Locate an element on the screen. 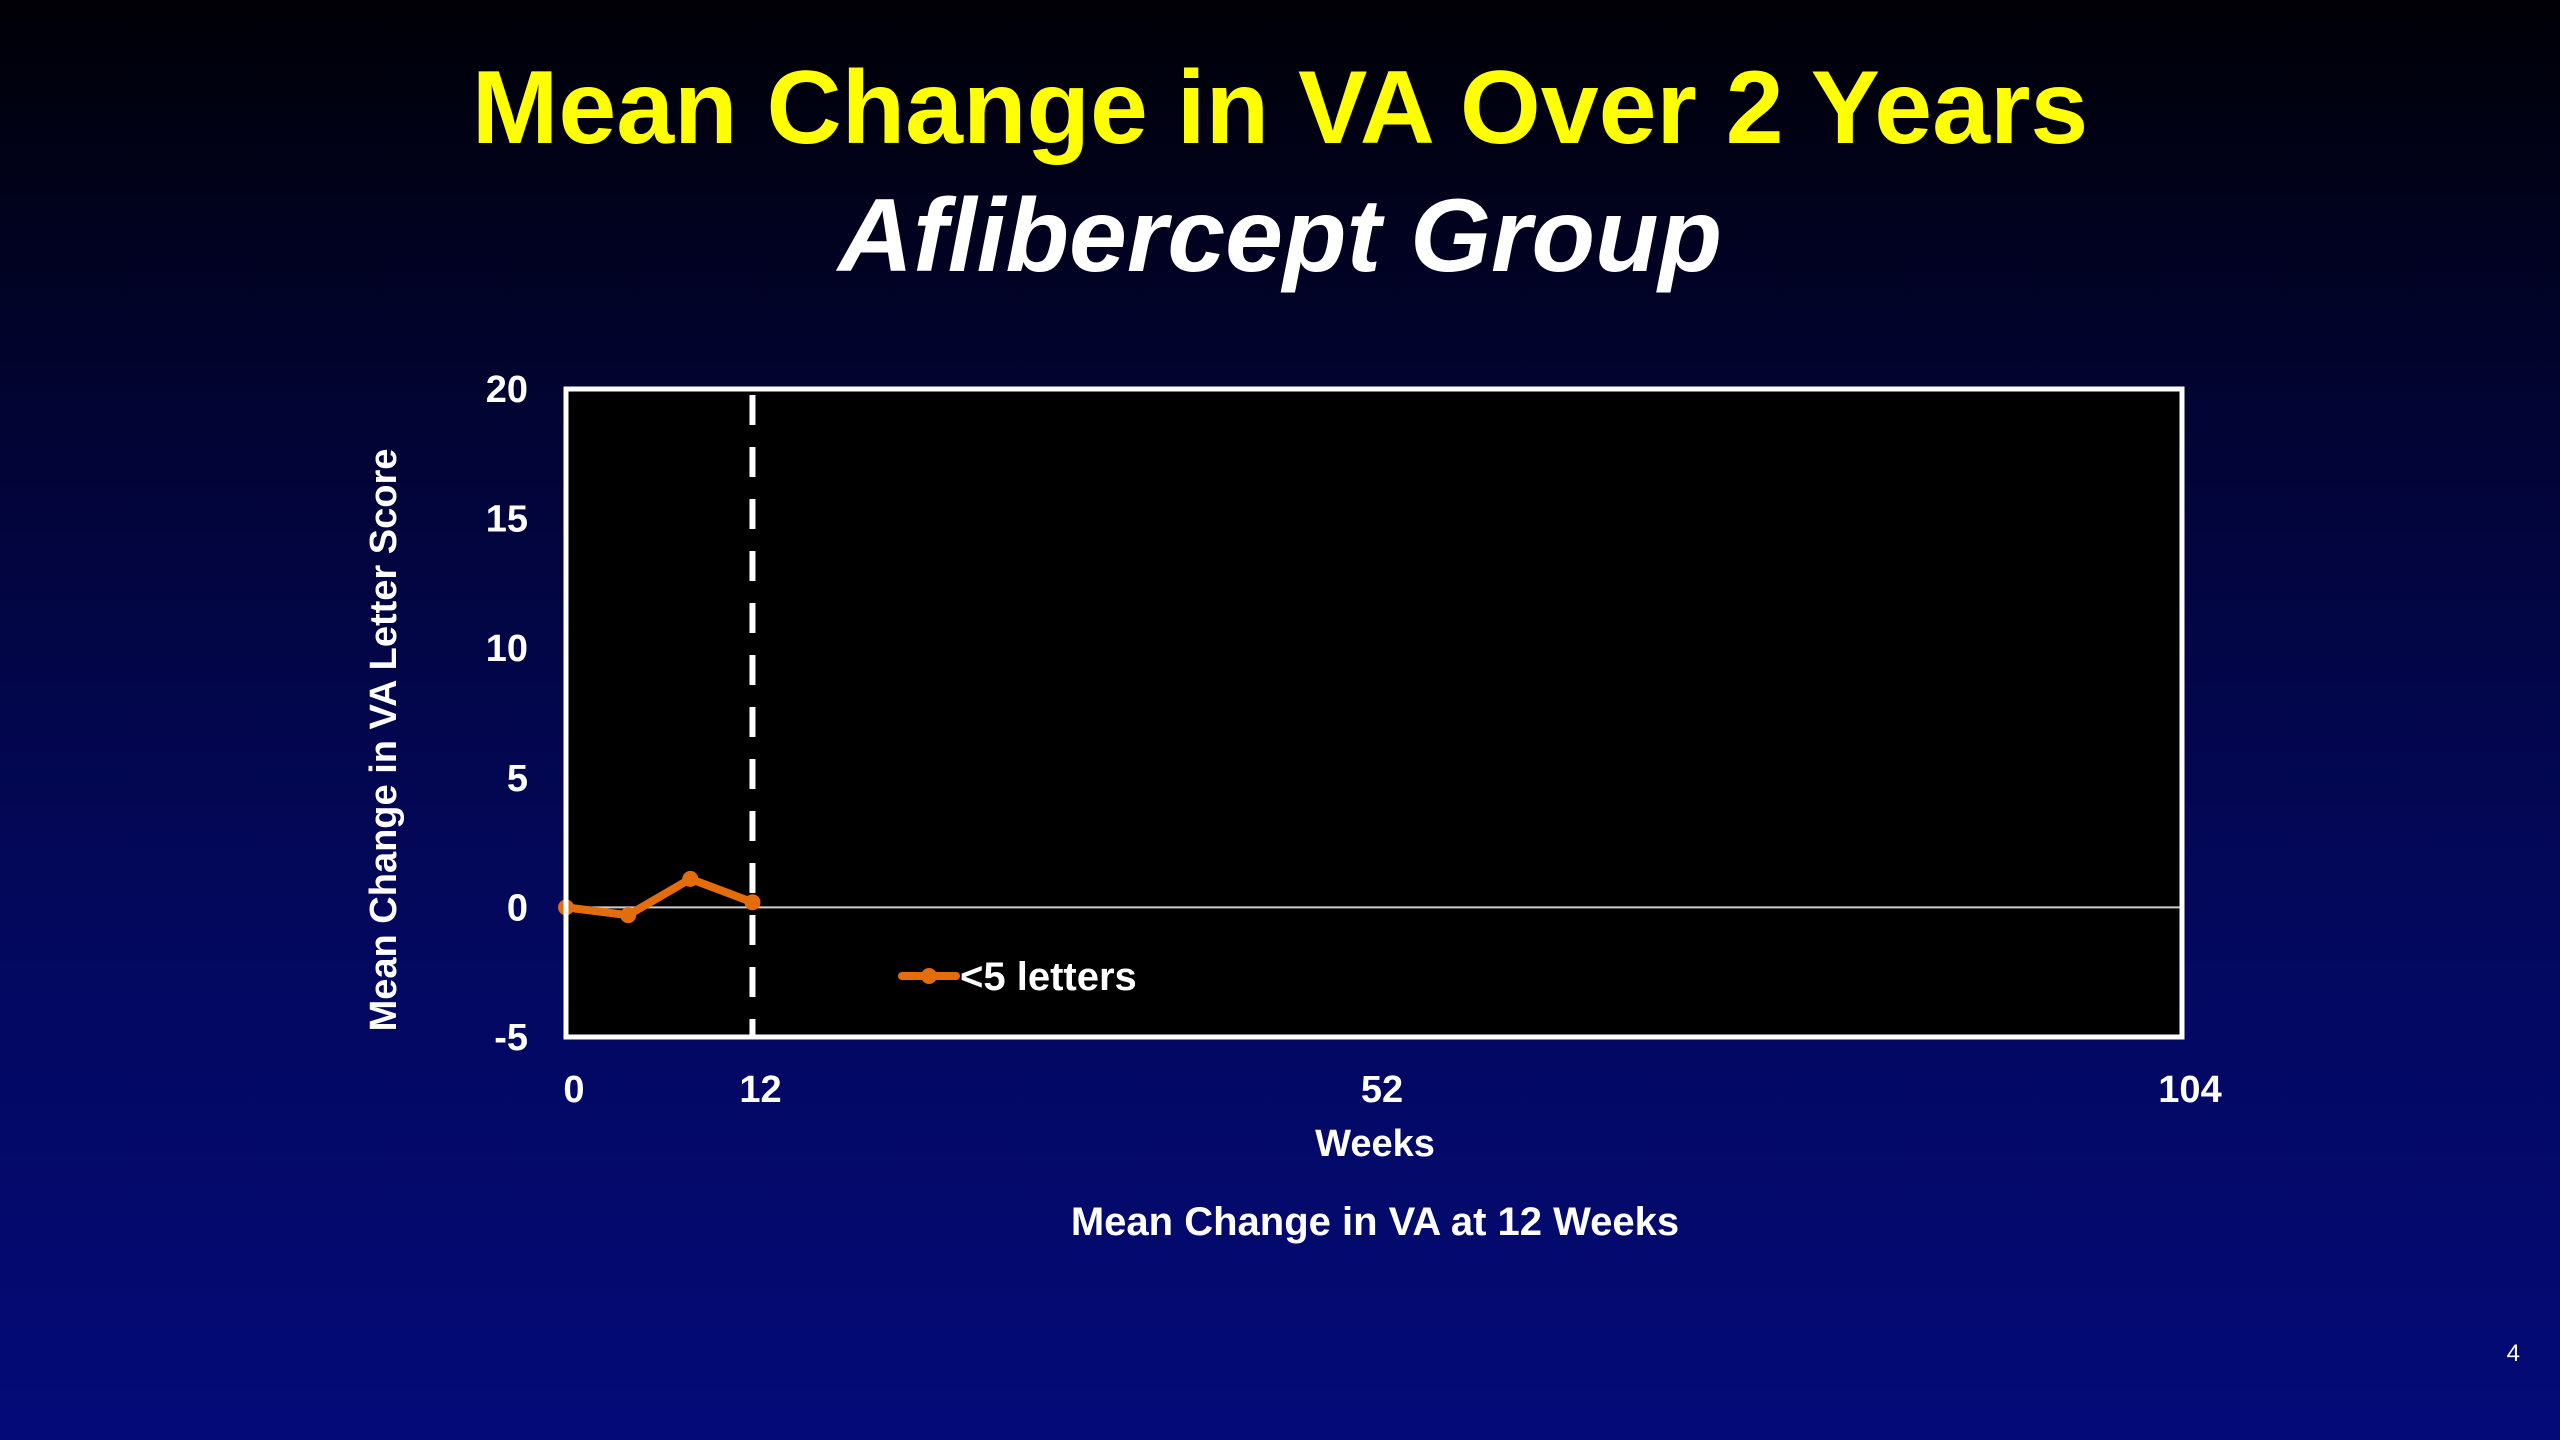 The height and width of the screenshot is (1440, 2560). y-tick-label: 10 is located at coordinates (507, 649).